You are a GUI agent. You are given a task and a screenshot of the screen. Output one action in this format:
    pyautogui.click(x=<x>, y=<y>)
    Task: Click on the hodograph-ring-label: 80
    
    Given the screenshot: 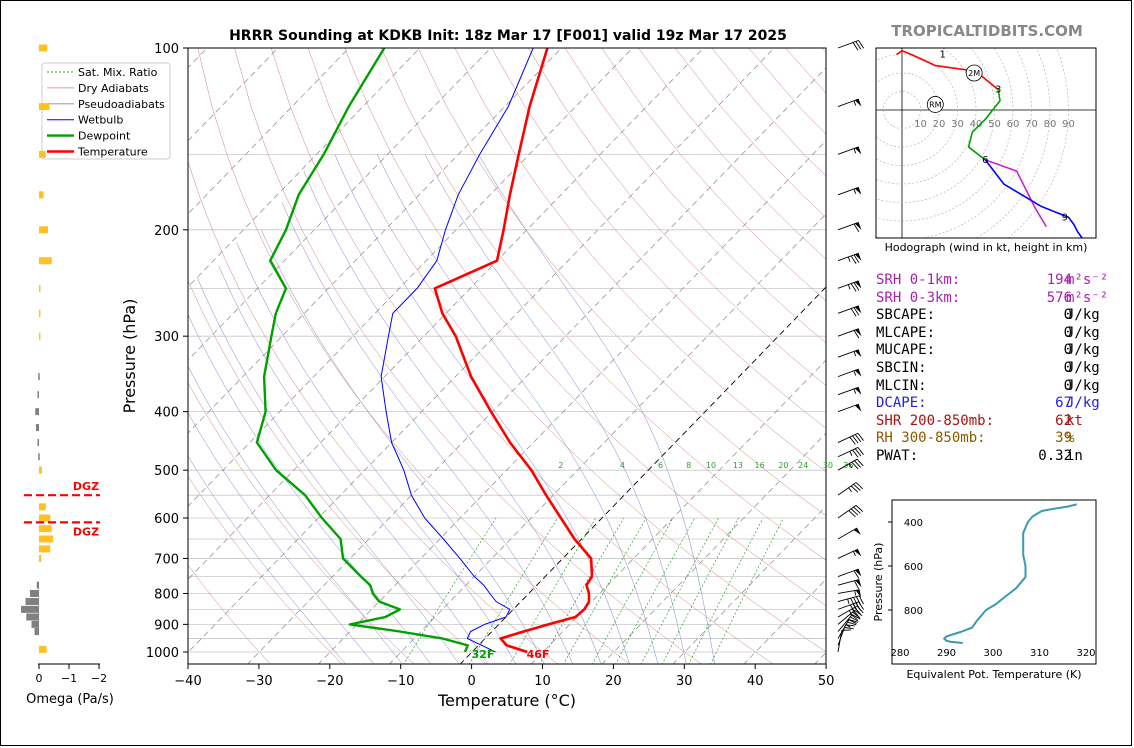 What is the action you would take?
    pyautogui.click(x=1050, y=124)
    